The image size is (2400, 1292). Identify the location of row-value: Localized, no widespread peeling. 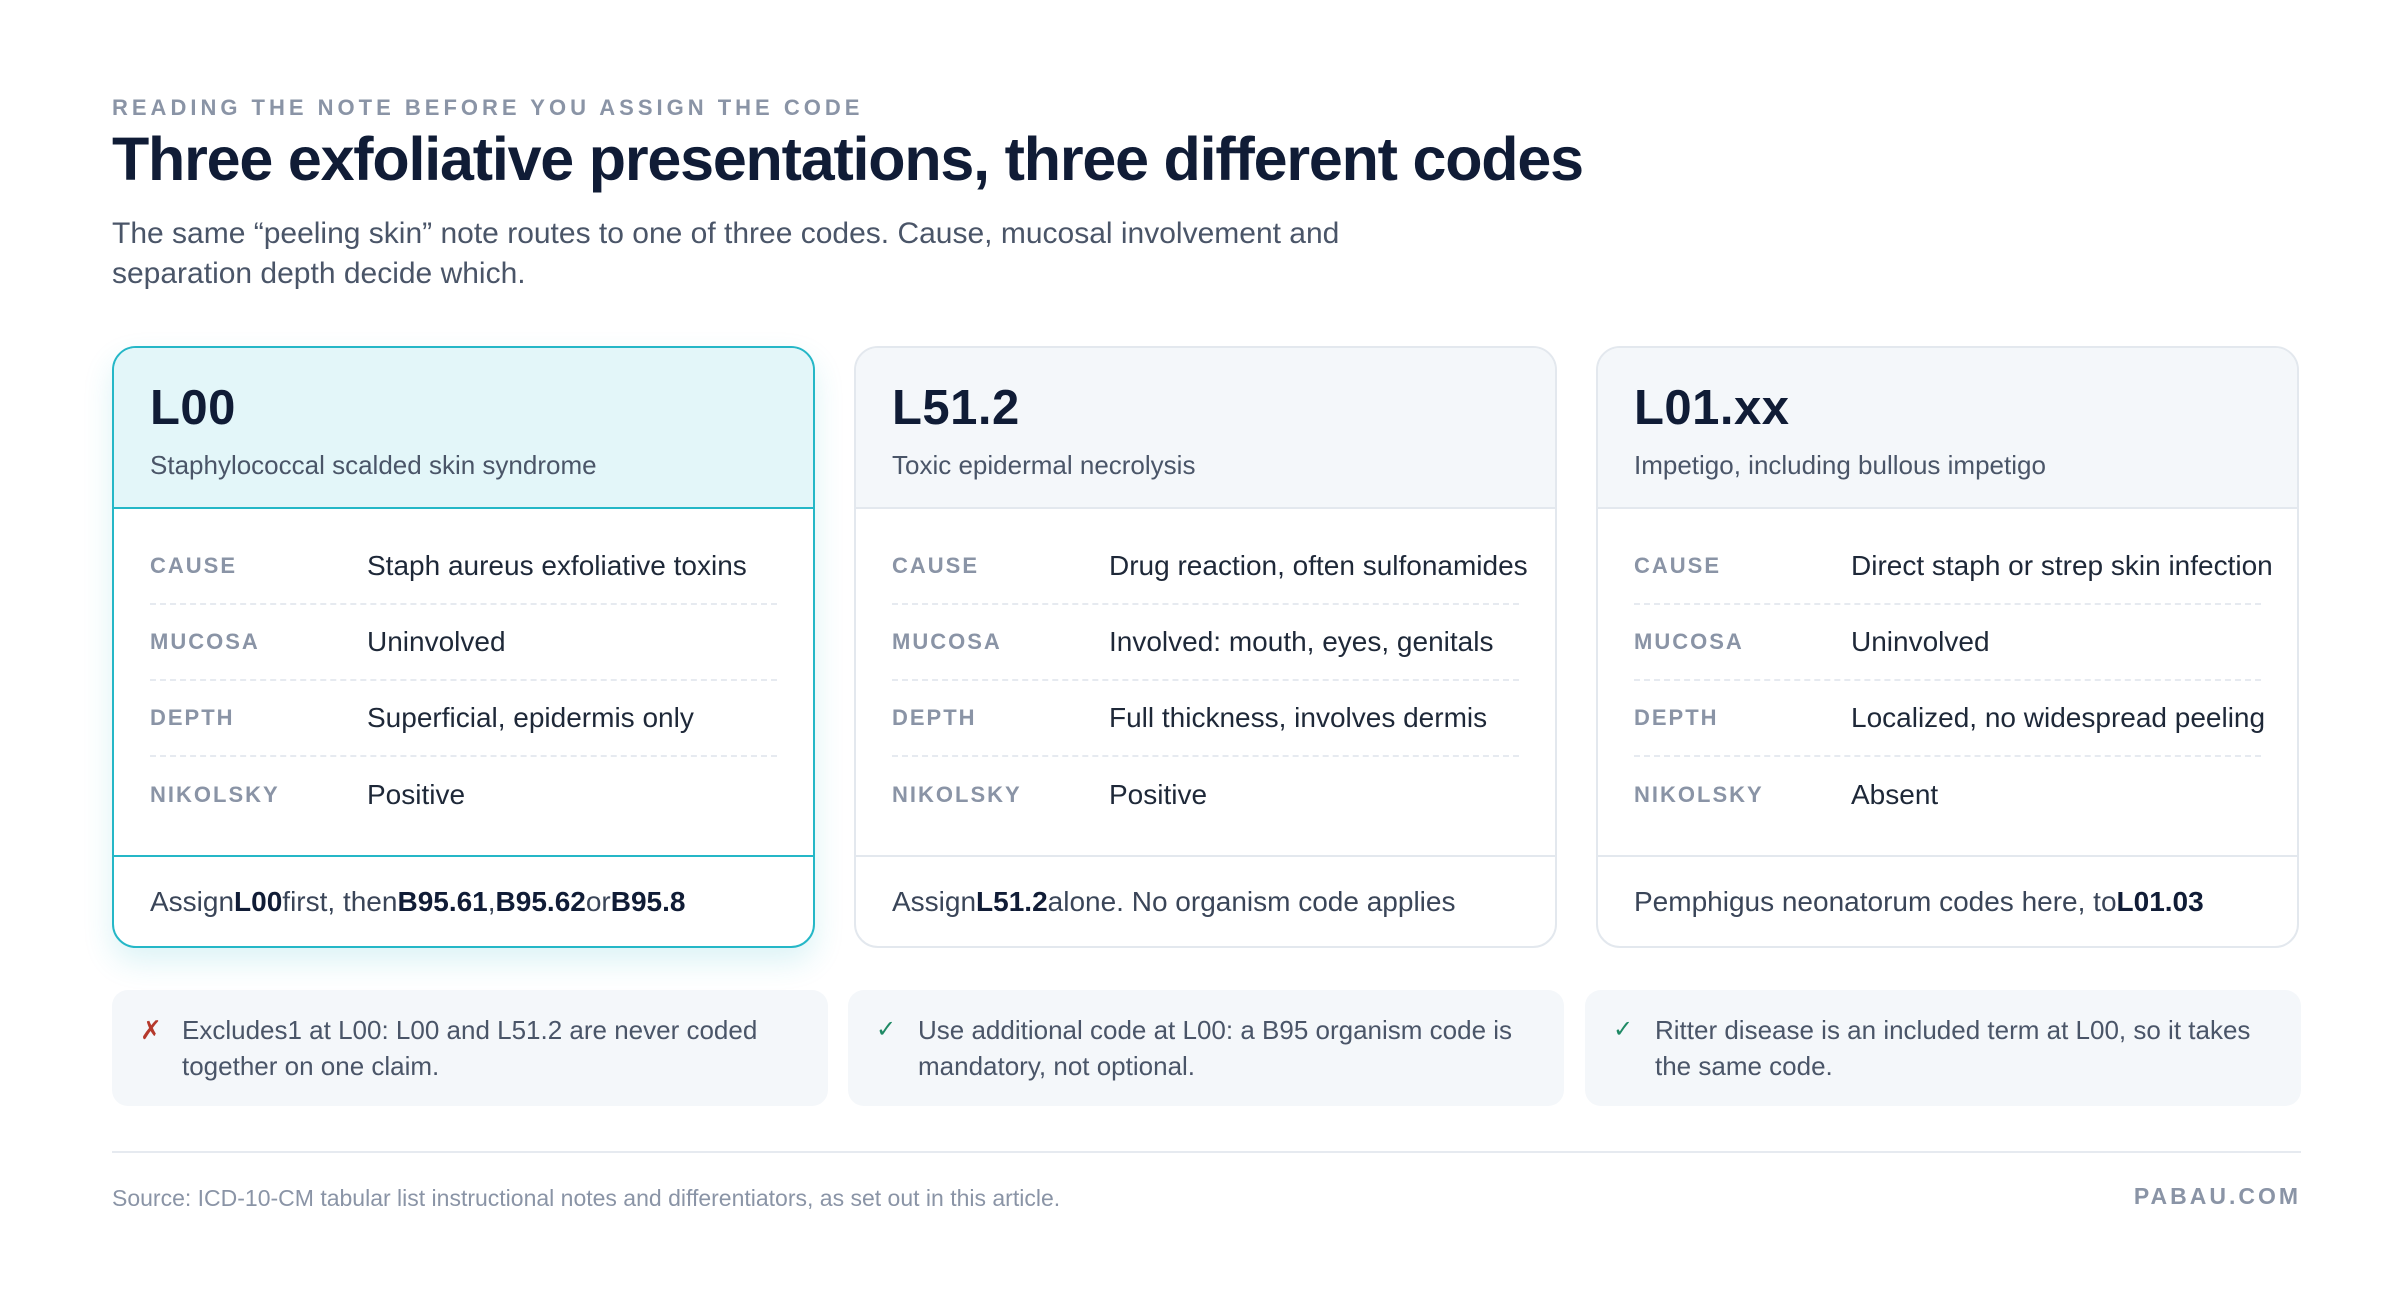
(2058, 717).